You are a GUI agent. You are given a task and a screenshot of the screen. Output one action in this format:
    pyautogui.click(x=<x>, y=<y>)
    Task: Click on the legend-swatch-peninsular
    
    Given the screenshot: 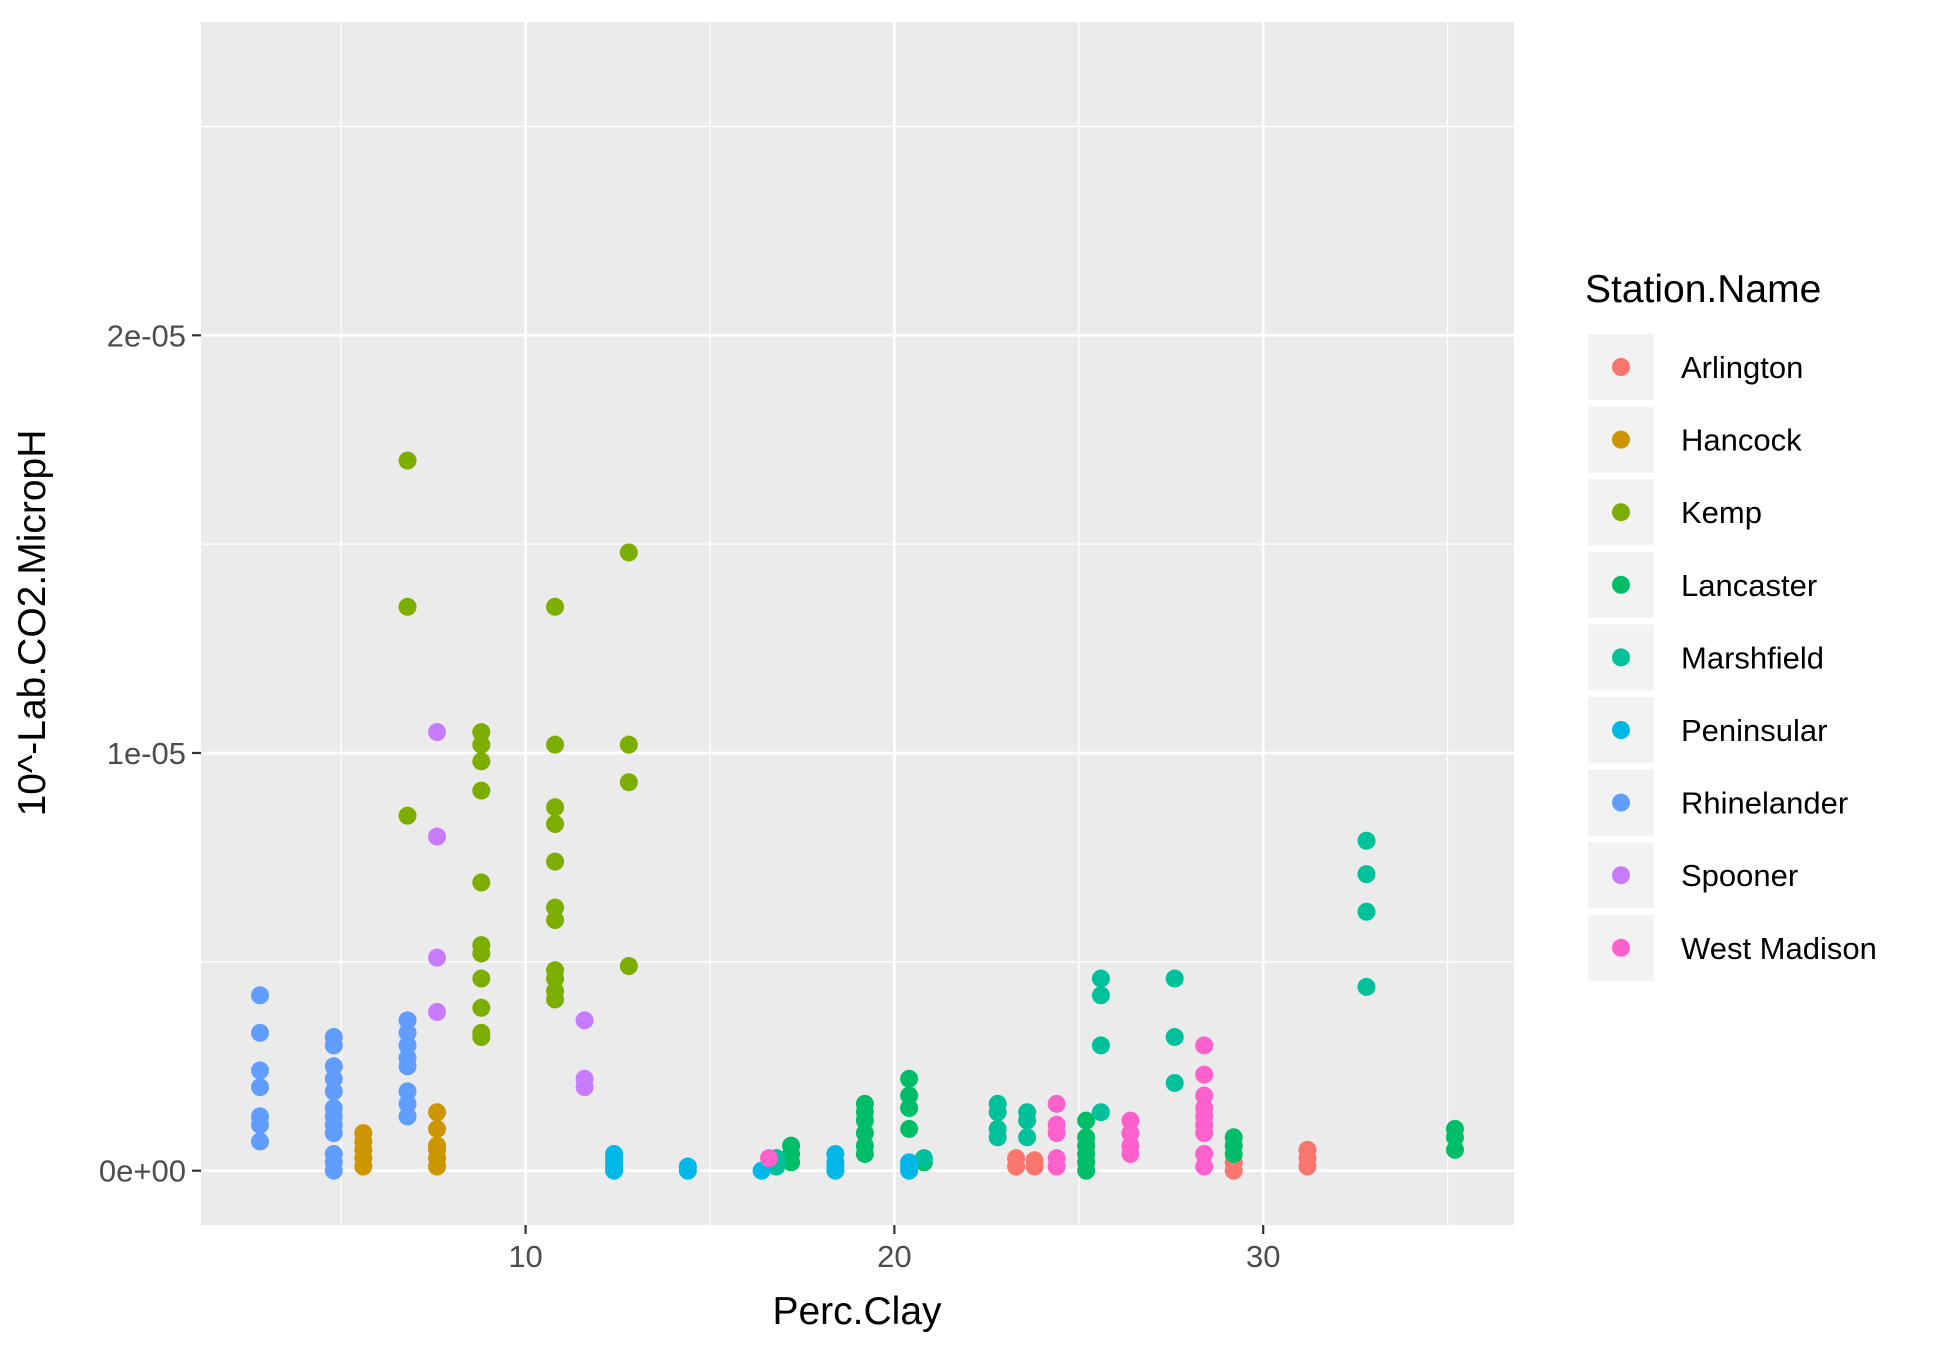 What is the action you would take?
    pyautogui.click(x=1621, y=730)
    